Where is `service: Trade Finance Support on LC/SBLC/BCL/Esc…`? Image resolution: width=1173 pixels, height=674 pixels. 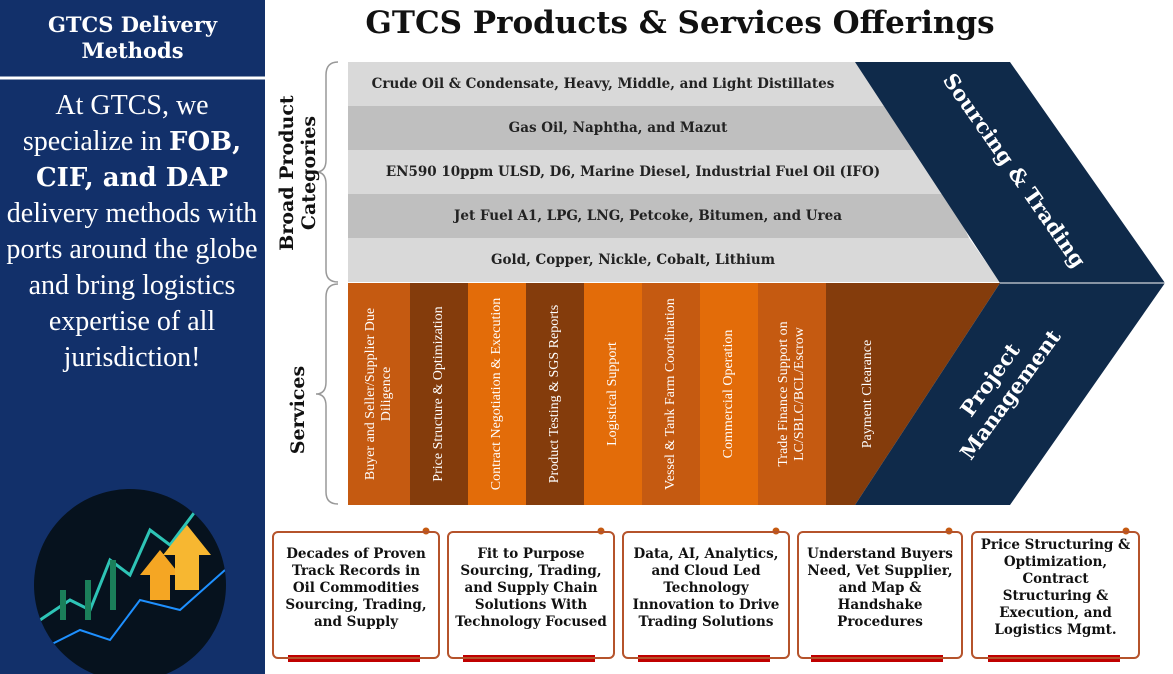
service: Trade Finance Support on LC/SBLC/BCL/Esc… is located at coordinates (791, 394).